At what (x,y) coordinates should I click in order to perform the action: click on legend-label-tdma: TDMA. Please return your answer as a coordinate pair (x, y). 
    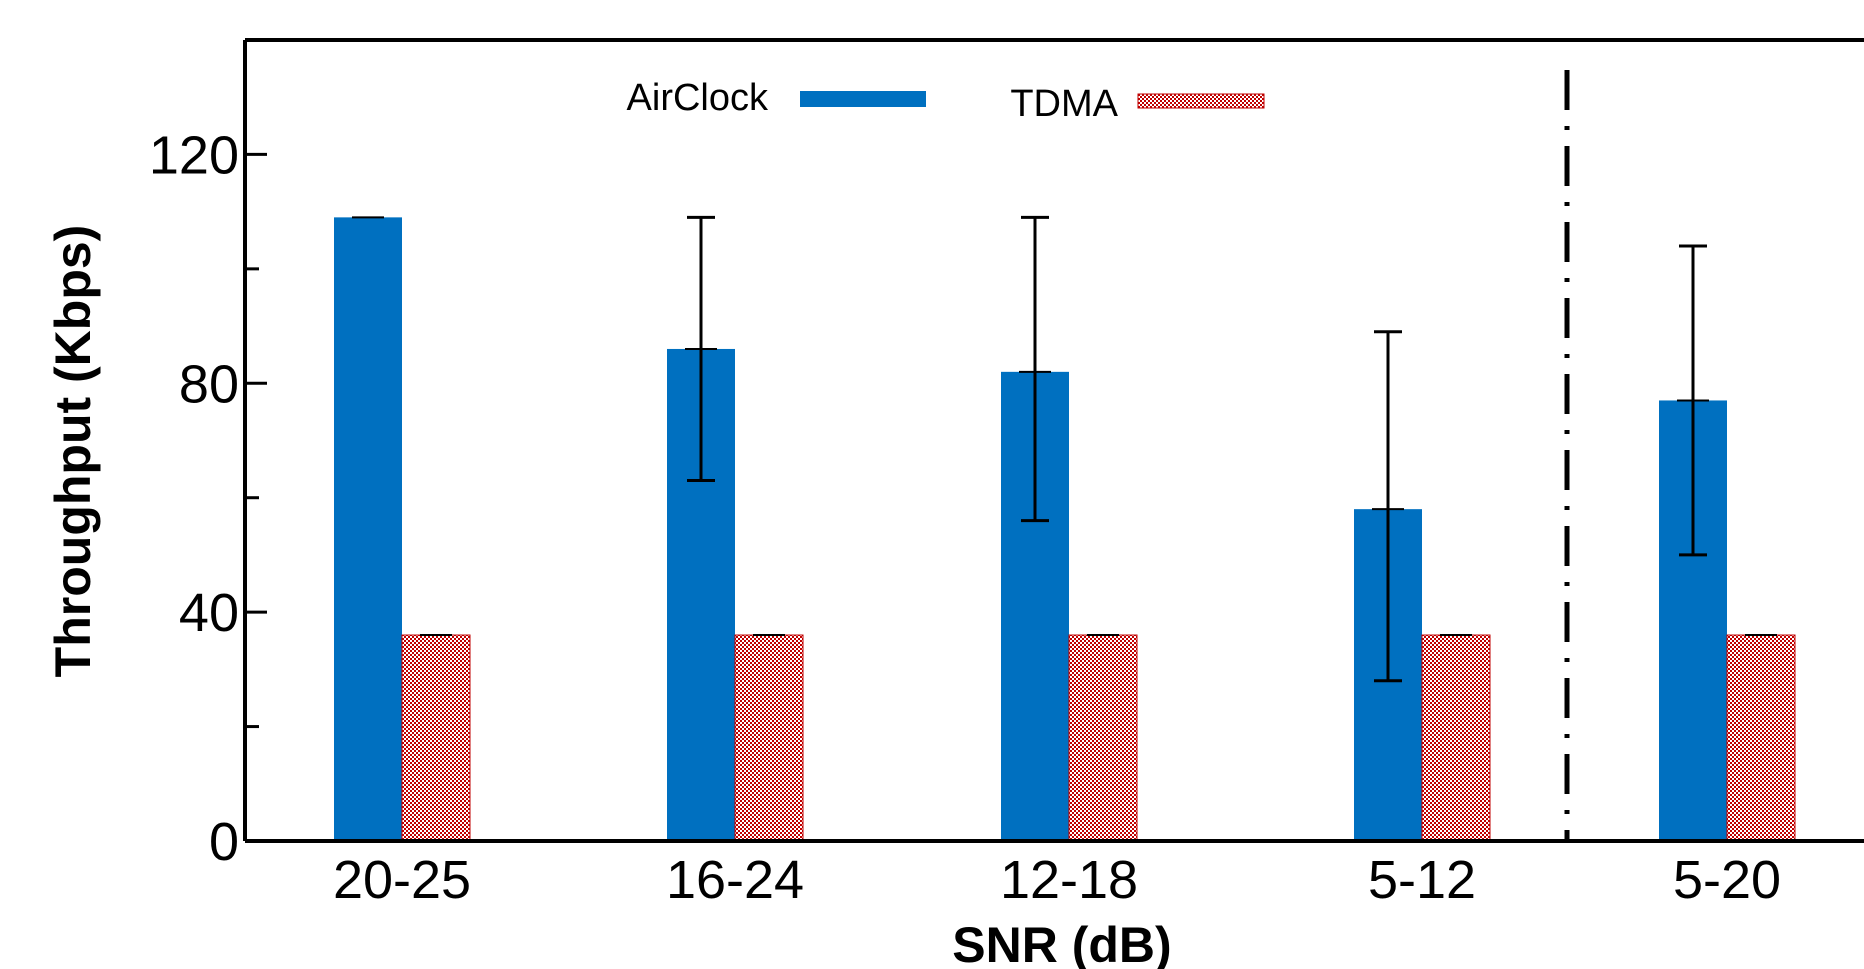
    Looking at the image, I should click on (1064, 104).